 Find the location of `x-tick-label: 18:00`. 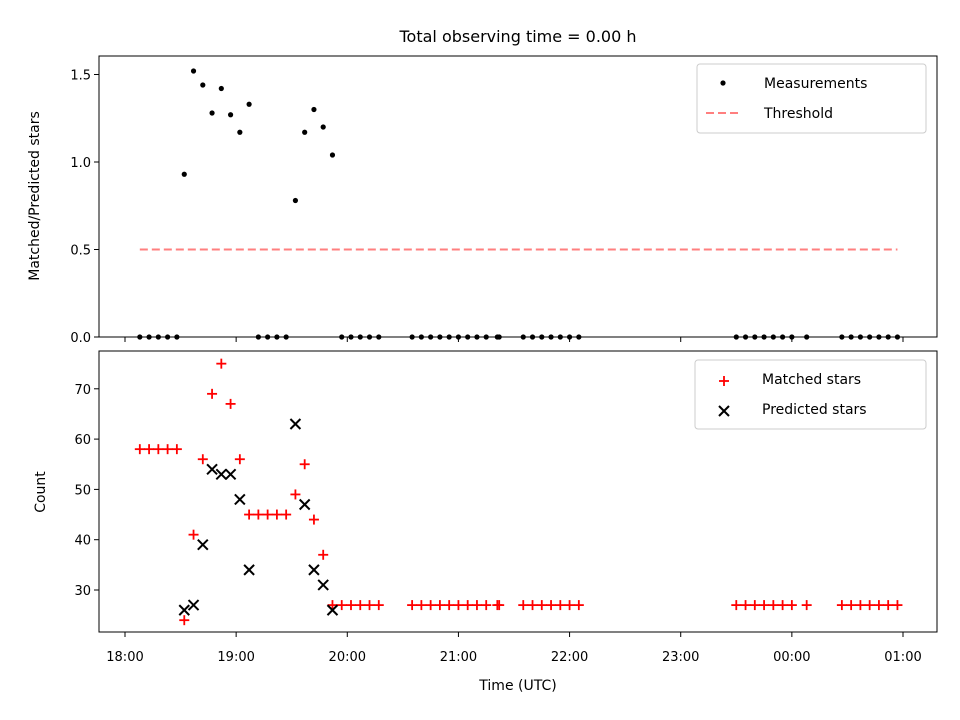

x-tick-label: 18:00 is located at coordinates (124, 657).